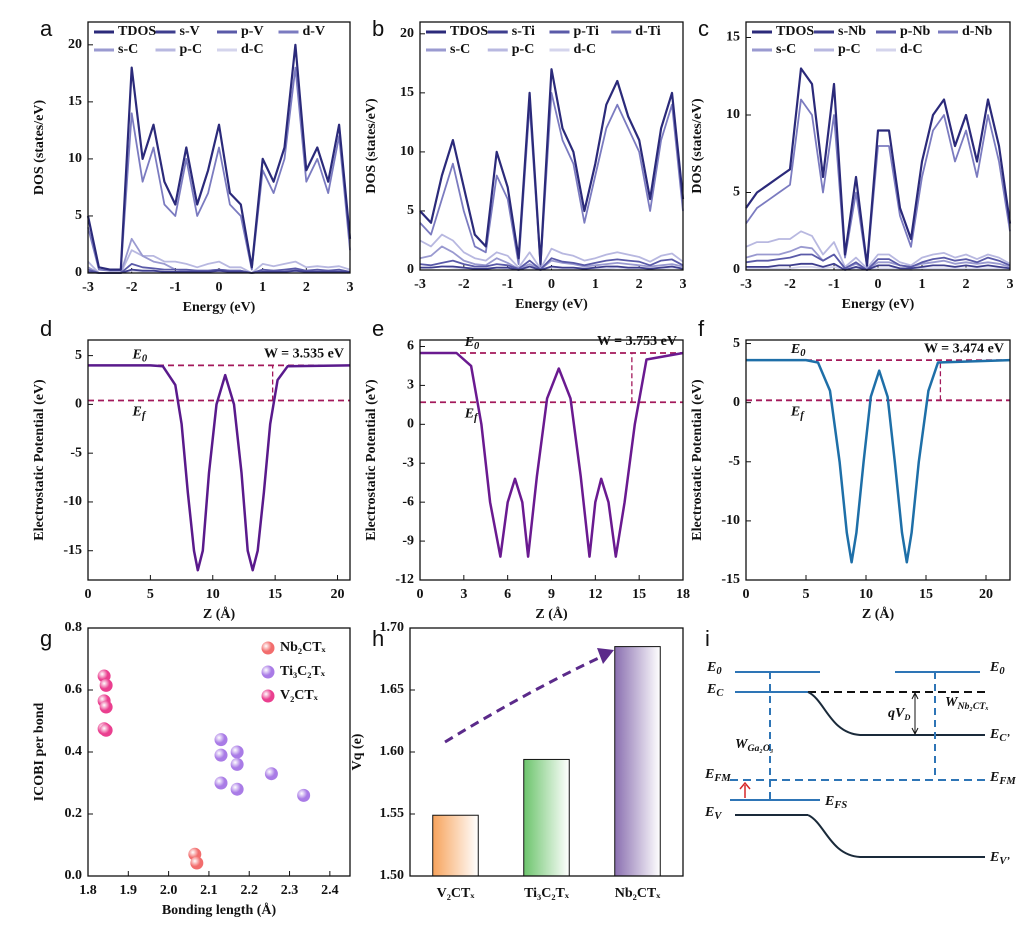 This screenshot has height=936, width=1033. I want to click on panel-label: b, so click(378, 28).